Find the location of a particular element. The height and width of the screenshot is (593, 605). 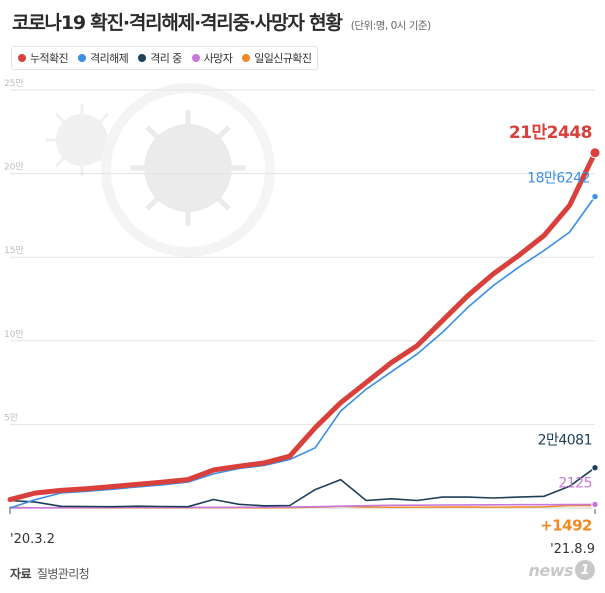

news1-logo: news 1 is located at coordinates (561, 570).